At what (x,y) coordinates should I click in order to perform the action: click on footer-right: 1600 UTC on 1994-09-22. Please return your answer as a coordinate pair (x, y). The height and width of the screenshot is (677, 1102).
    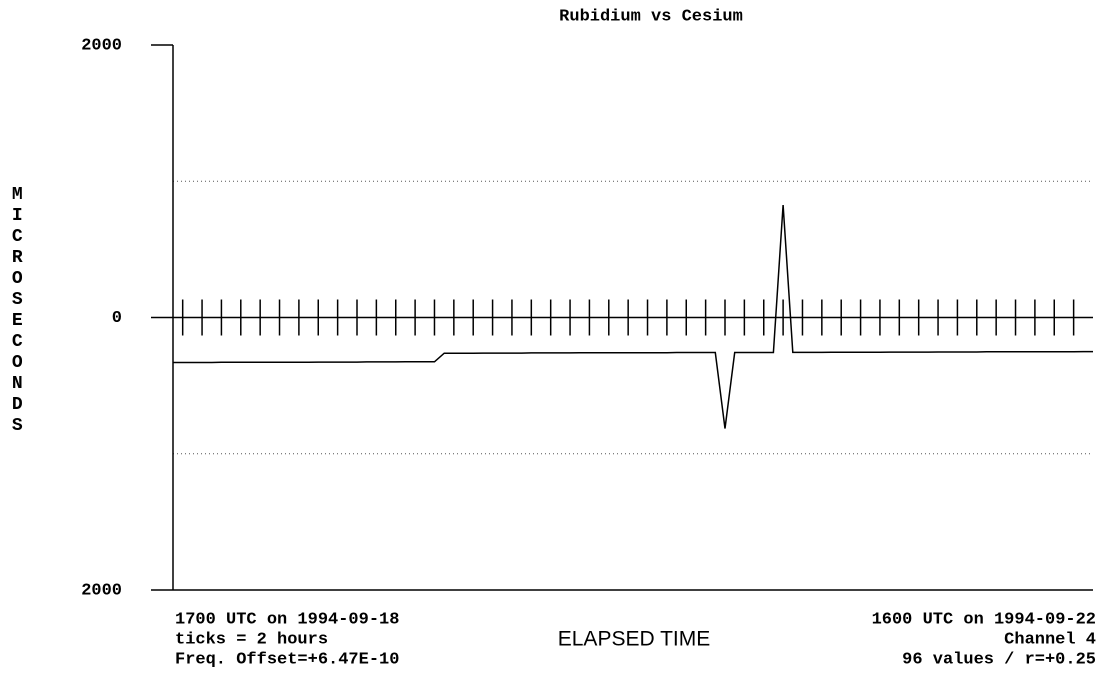
    Looking at the image, I should click on (984, 619).